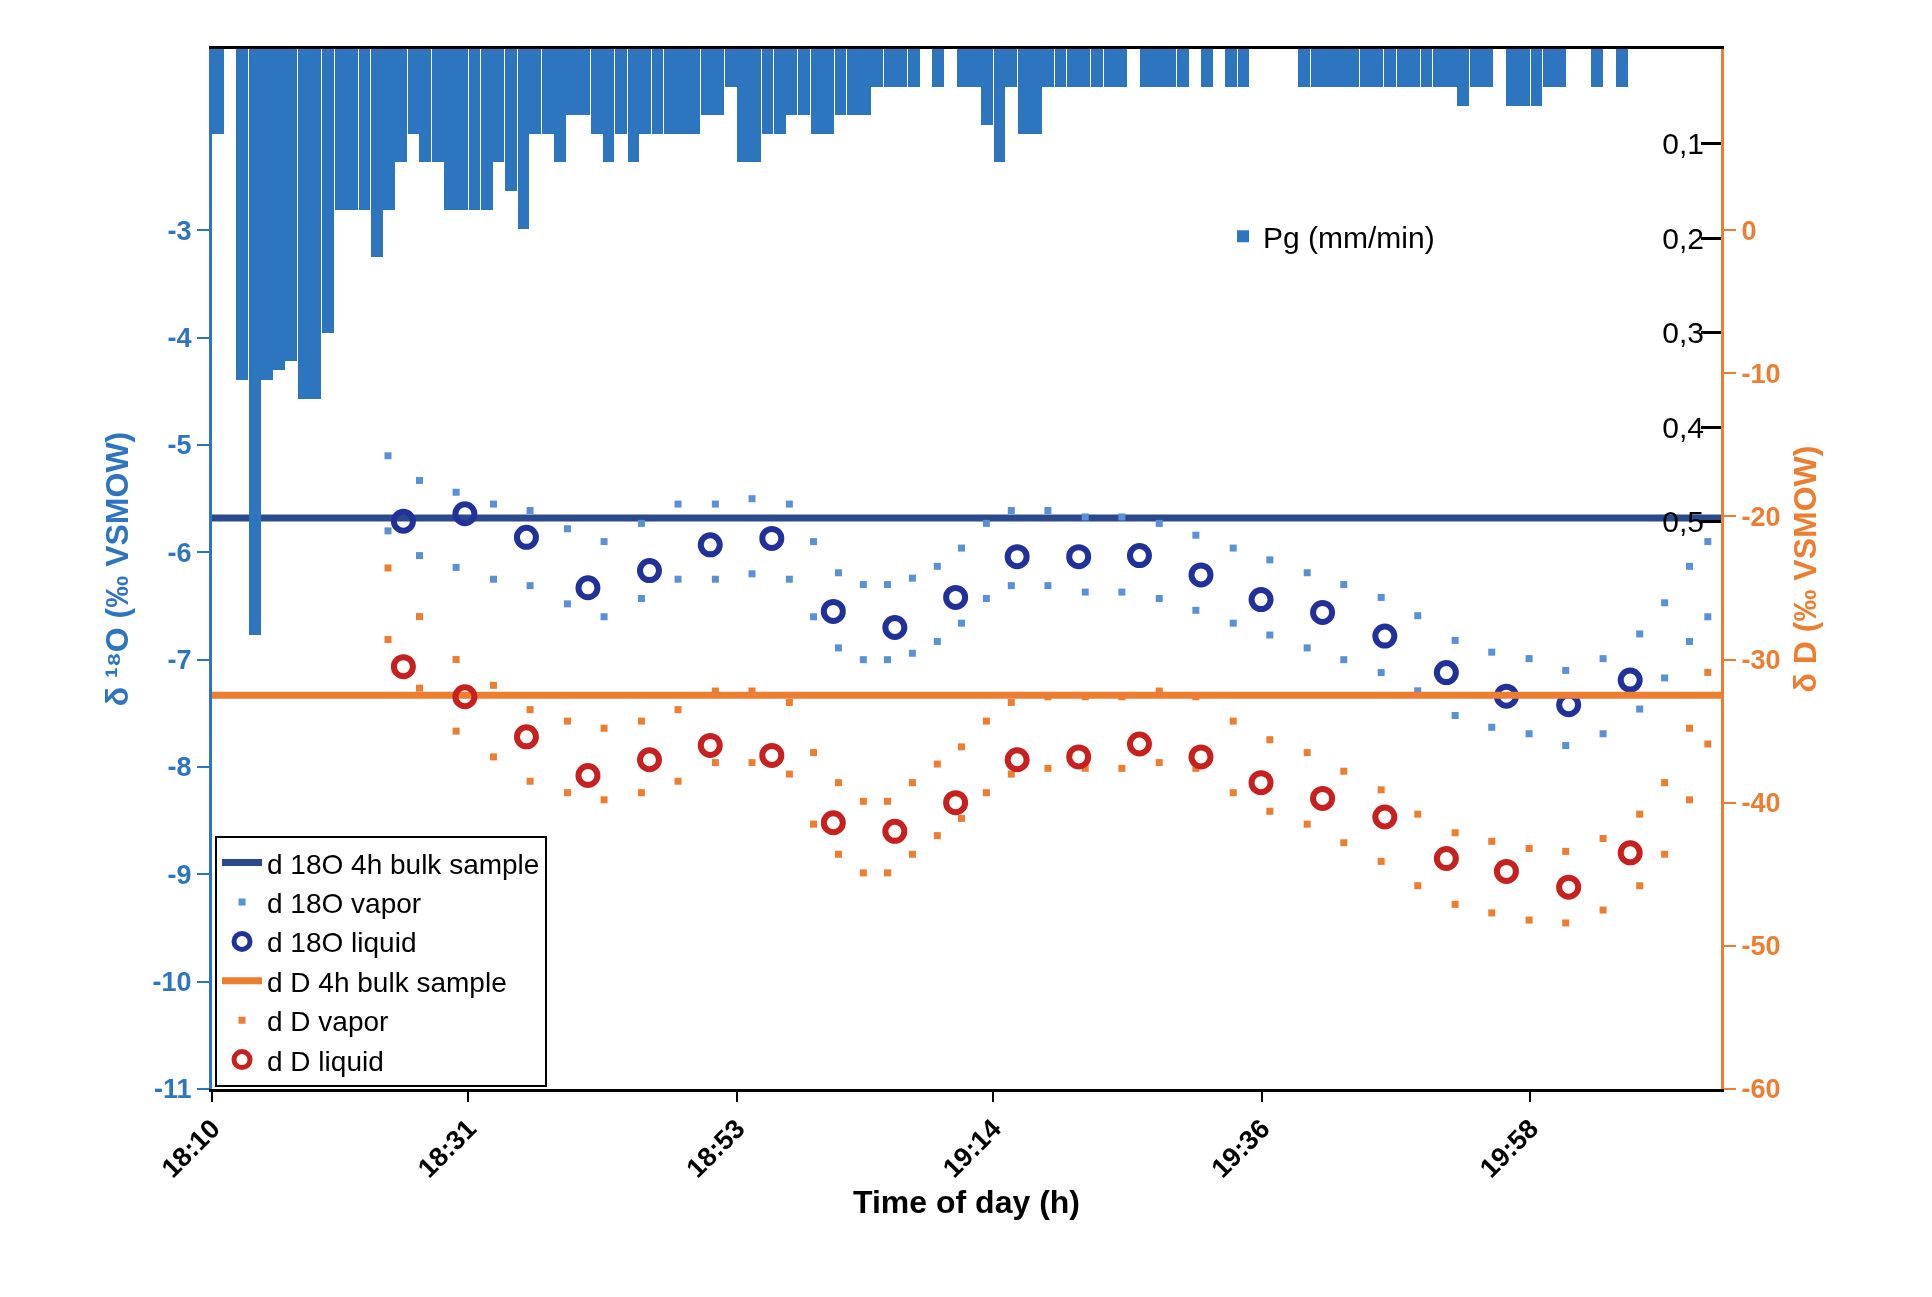 The height and width of the screenshot is (1297, 1932). What do you see at coordinates (342, 943) in the screenshot?
I see `legend-label: d 18O liquid` at bounding box center [342, 943].